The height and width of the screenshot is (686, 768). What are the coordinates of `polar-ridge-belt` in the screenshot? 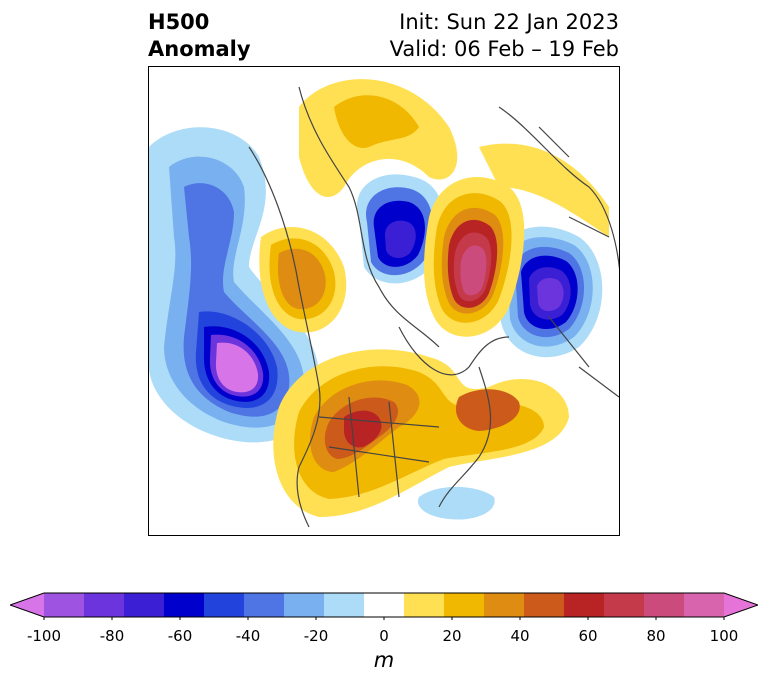 It's located at (454, 158).